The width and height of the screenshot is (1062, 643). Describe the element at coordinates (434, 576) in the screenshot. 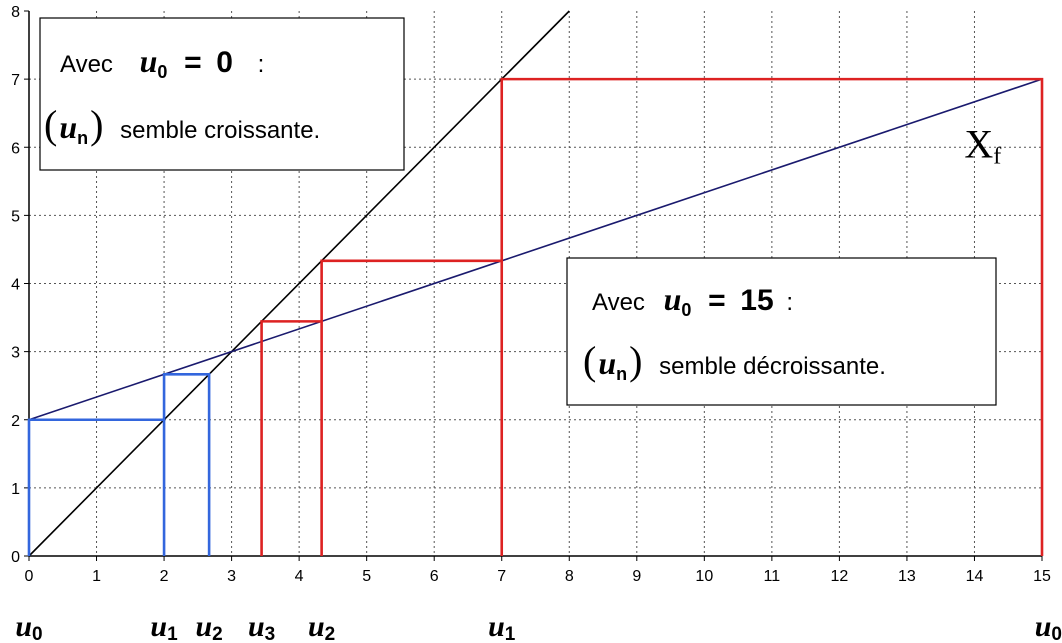

I see `x-tick-label: 6` at that location.